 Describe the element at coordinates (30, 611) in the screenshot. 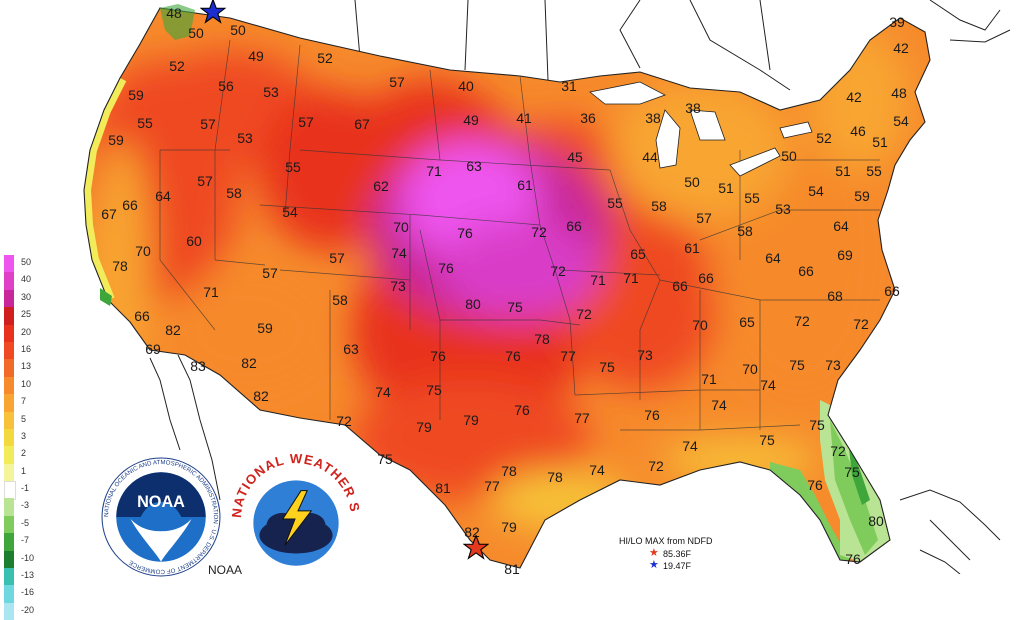

I see `scale-row: -20` at that location.